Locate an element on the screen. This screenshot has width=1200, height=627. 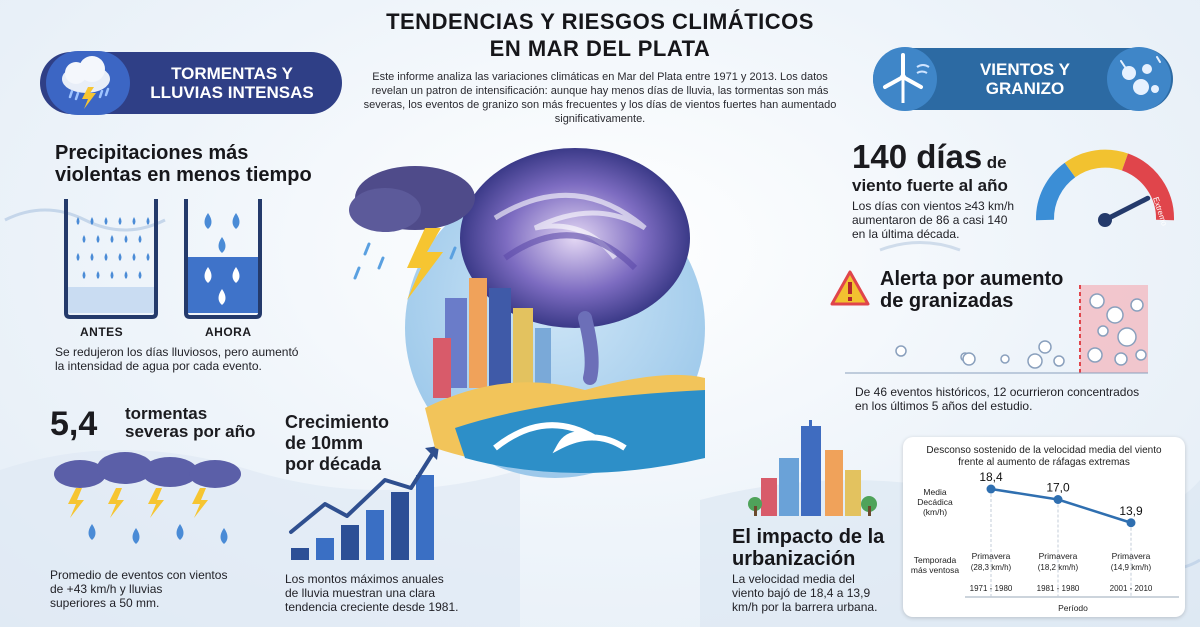
trend-arrow-icon is located at coordinates (432, 453).